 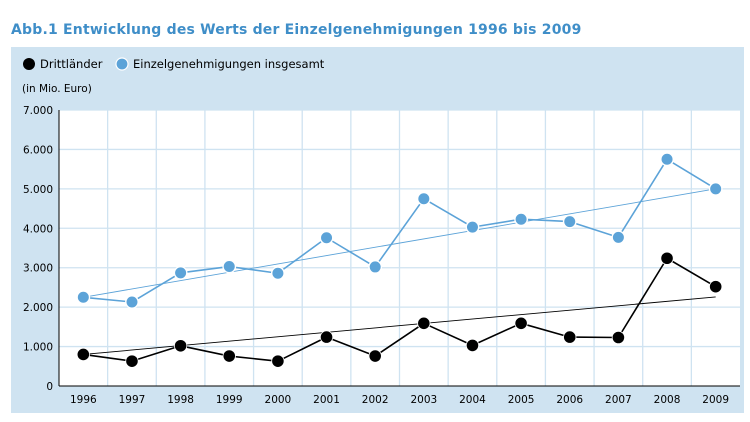 I want to click on x-tick-label-2002: 2002, so click(x=375, y=400).